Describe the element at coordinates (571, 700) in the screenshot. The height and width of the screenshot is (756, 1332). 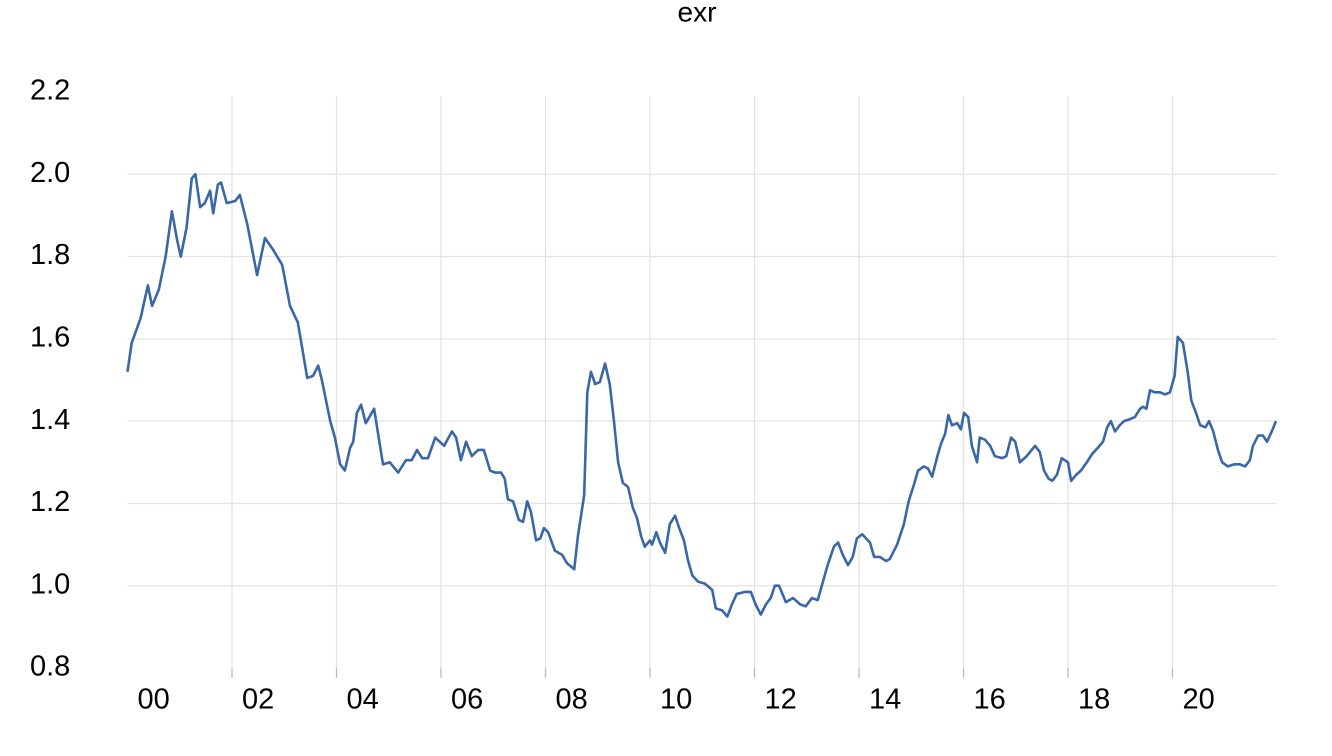
I see `x-tick-label: 08` at that location.